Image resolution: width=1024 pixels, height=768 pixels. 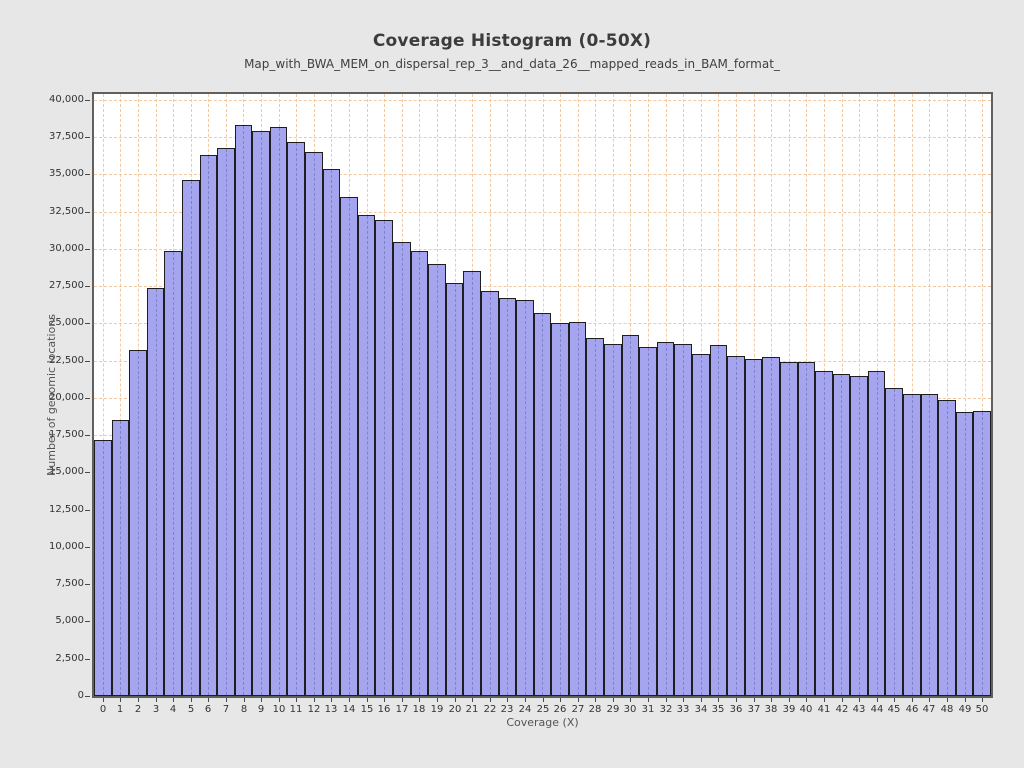 What do you see at coordinates (66, 248) in the screenshot?
I see `y-tick-label: 30,000` at bounding box center [66, 248].